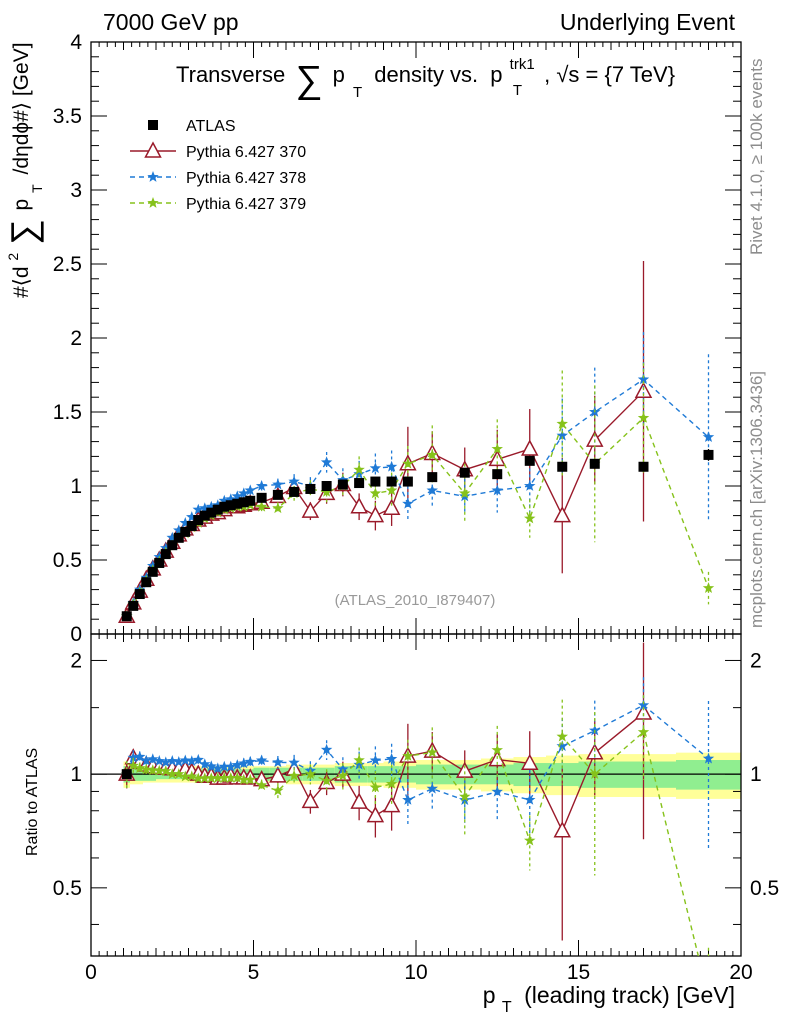  I want to click on y-tick-label: 2.5, so click(67, 264).